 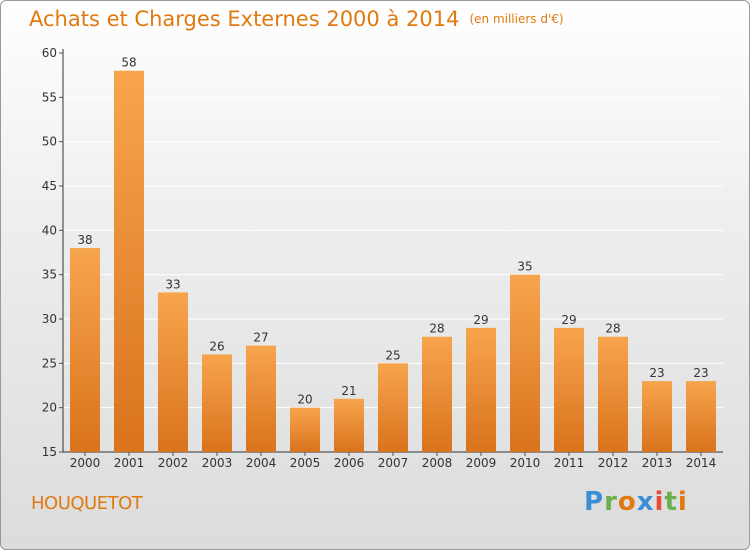 I want to click on x-tick-label: 2005, so click(x=305, y=463).